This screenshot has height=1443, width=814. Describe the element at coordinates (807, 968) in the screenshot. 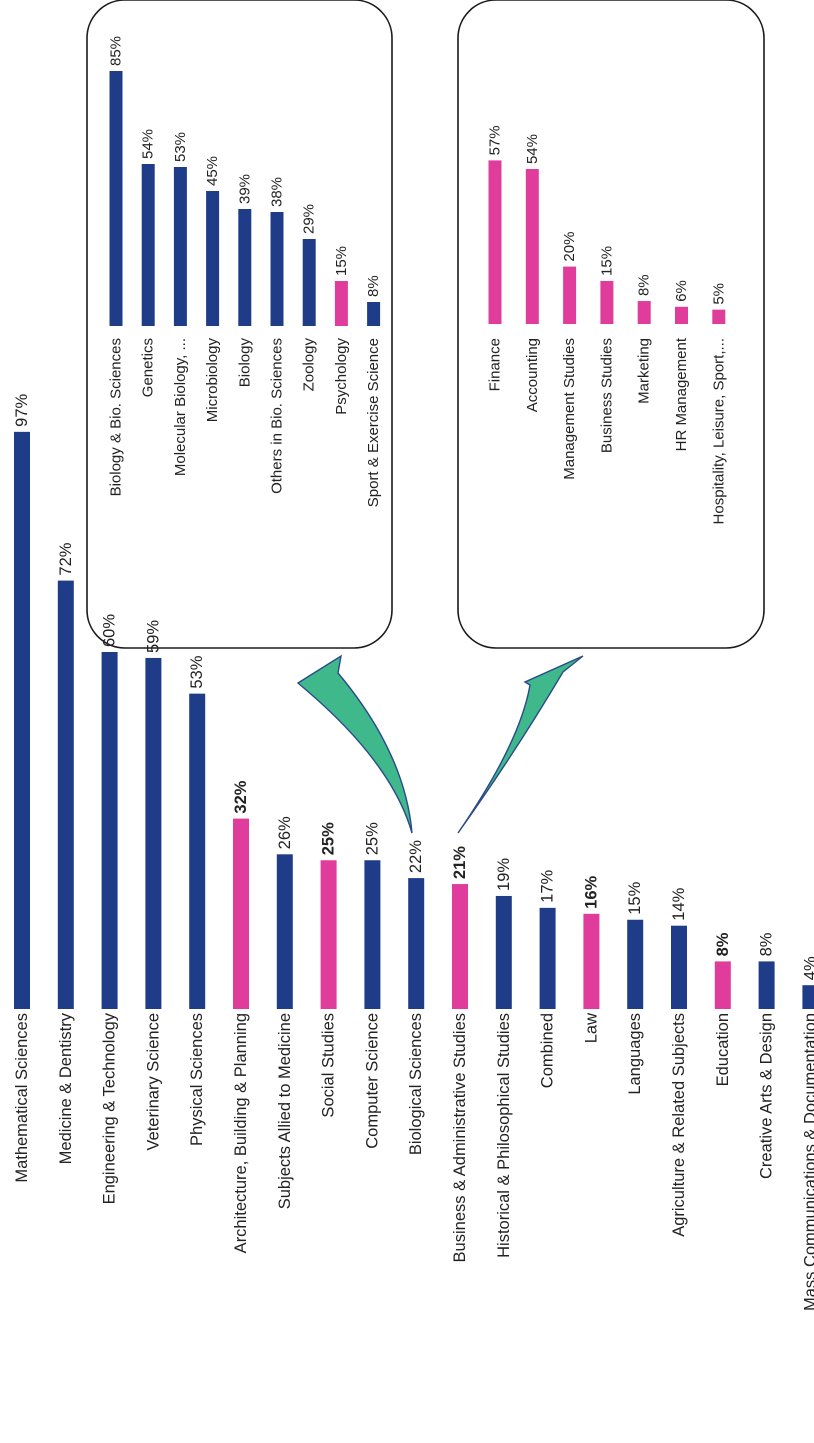

I see `main-mass-communications-documentation-value-label: 4%` at that location.